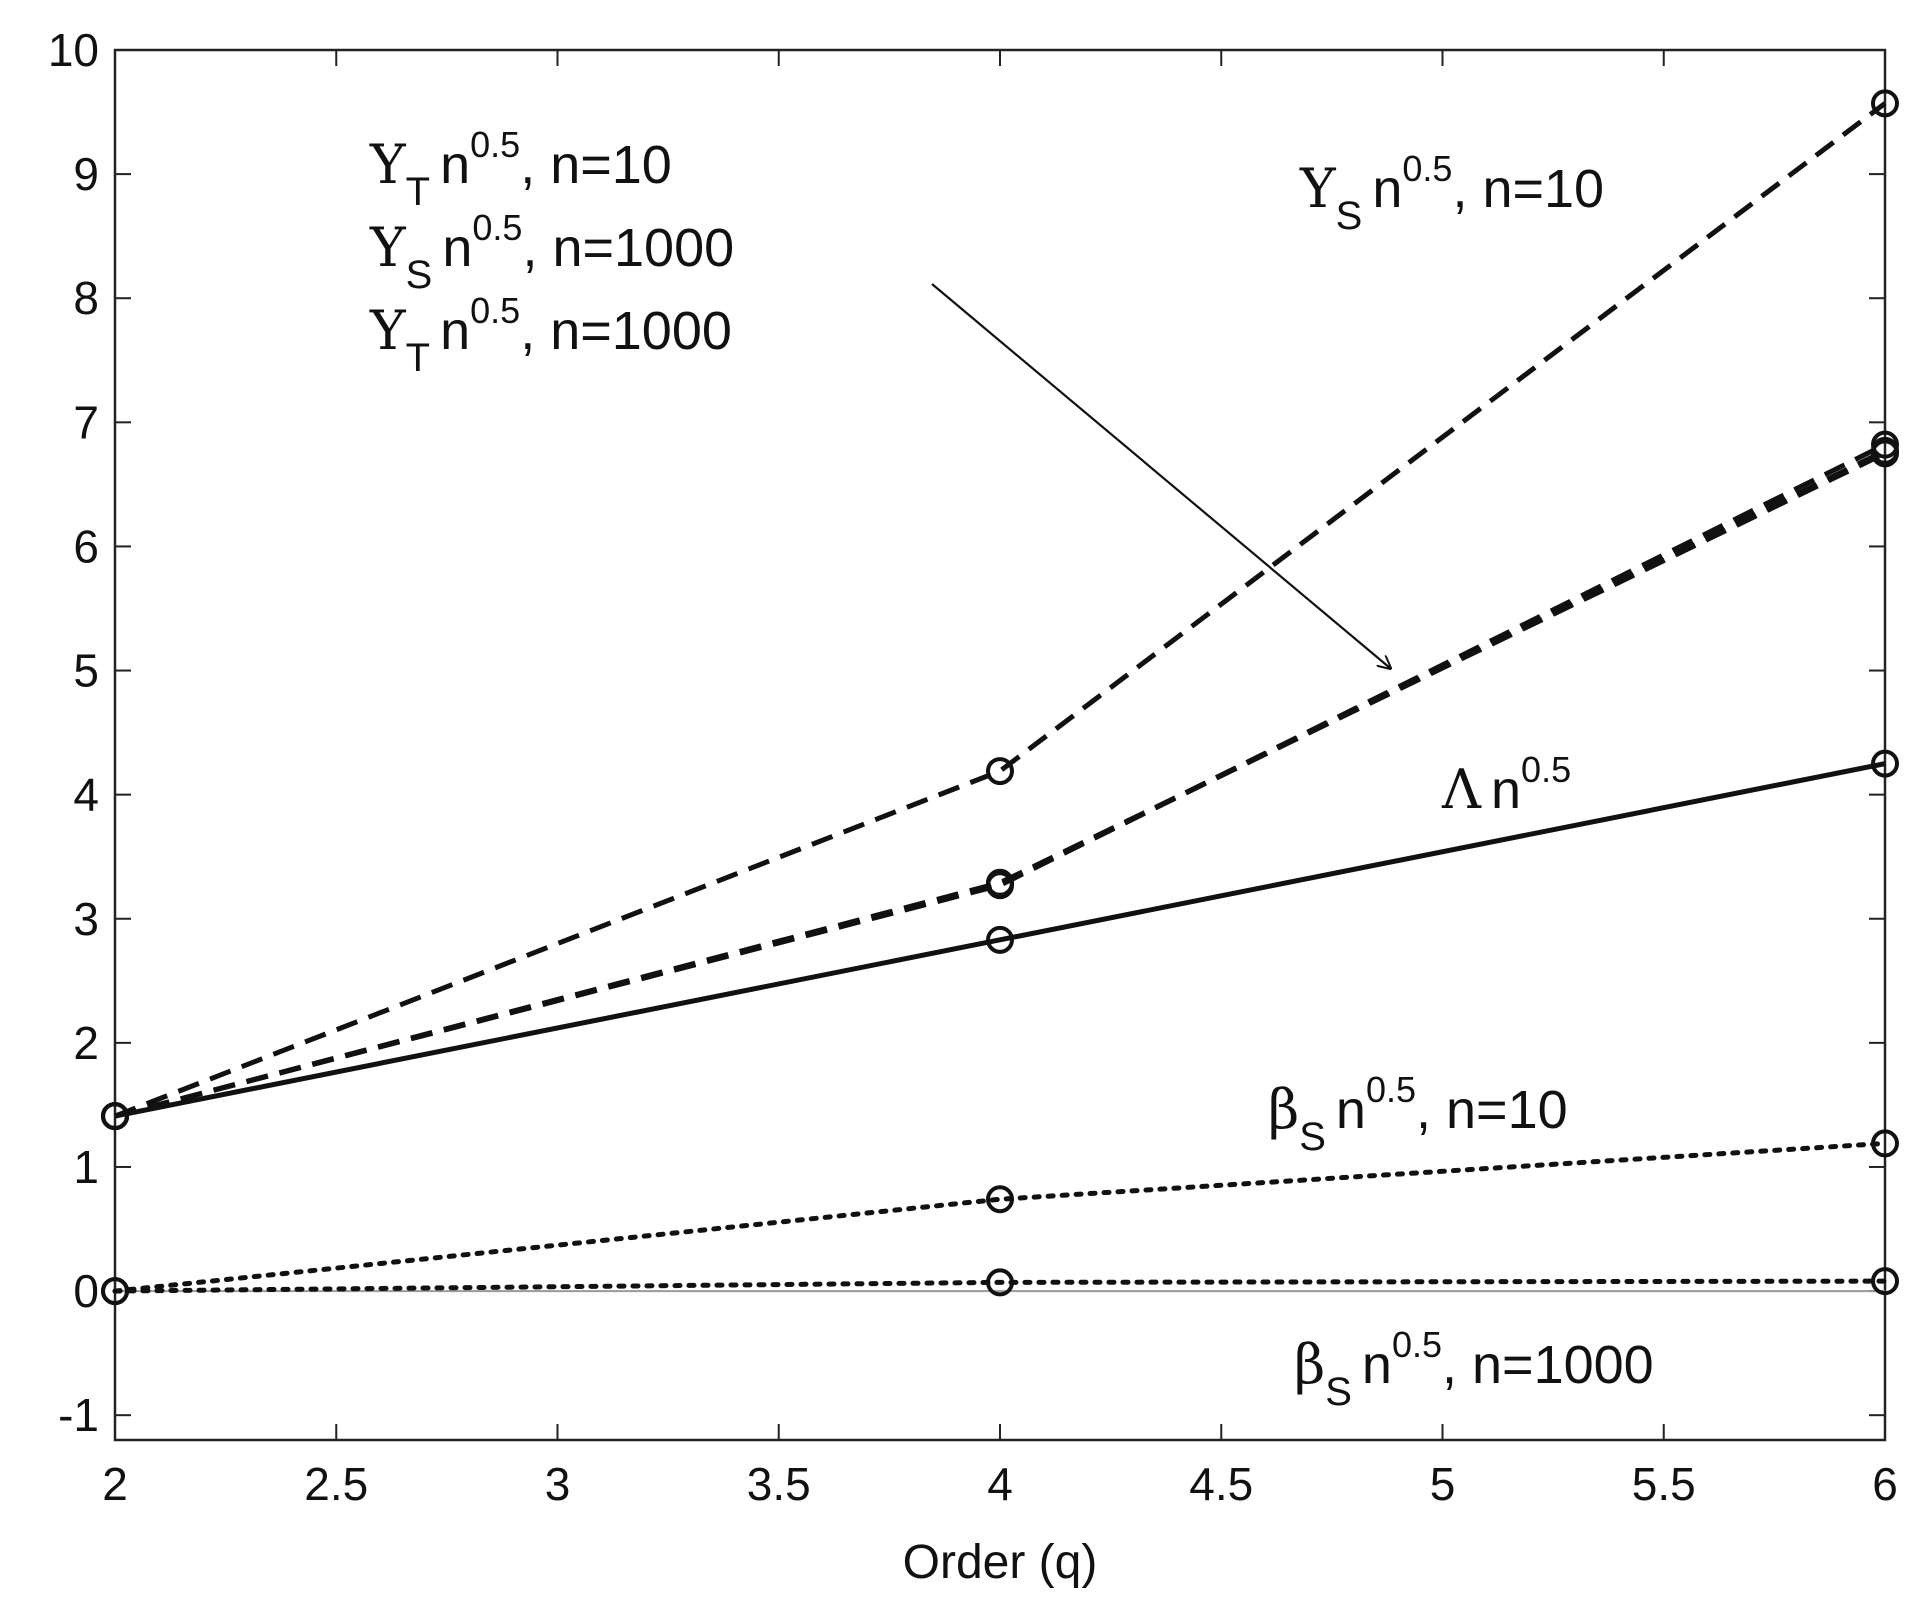  I want to click on x-tick-label: 2.5, so click(336, 1484).